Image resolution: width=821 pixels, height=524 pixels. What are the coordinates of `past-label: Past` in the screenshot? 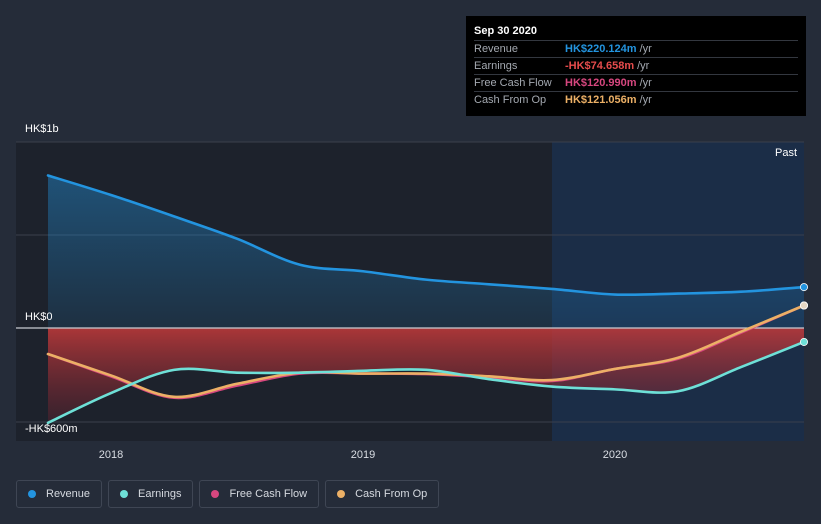 It's located at (785, 153).